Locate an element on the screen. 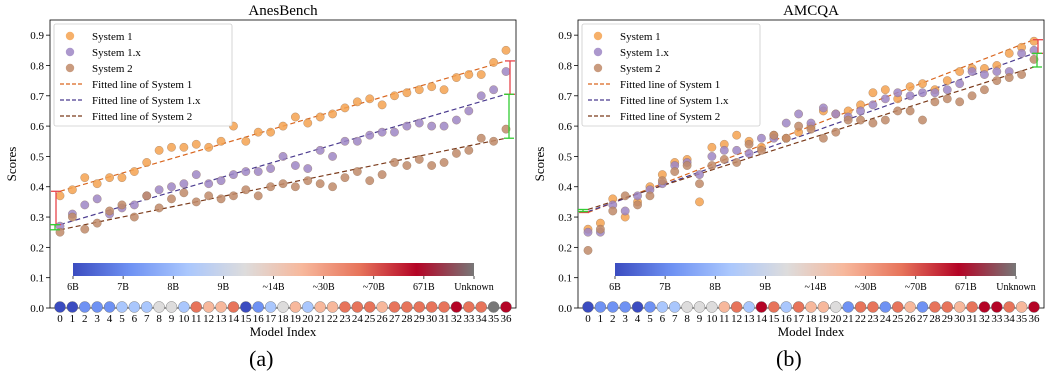 This screenshot has width=1055, height=381. colorbar-tick-label: ~14B is located at coordinates (273, 287).